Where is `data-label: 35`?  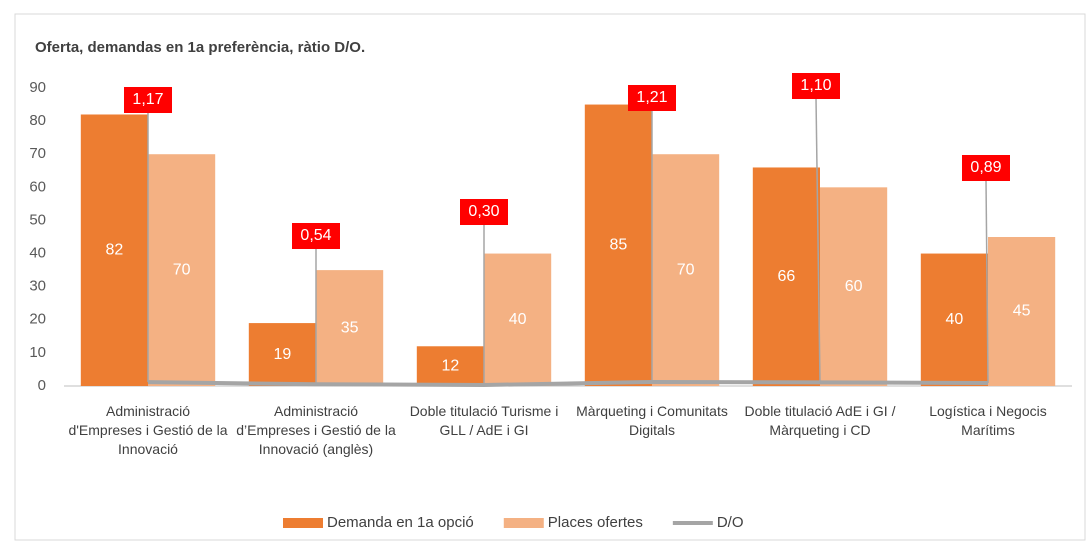
data-label: 35 is located at coordinates (350, 327).